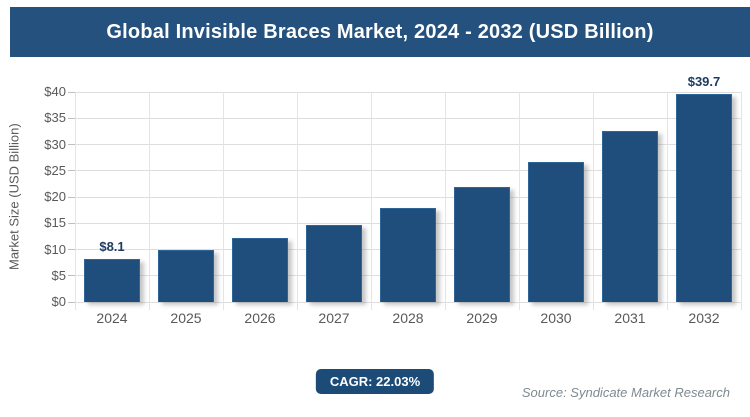 The width and height of the screenshot is (750, 417). I want to click on x-axis-label-2032: 2032, so click(704, 318).